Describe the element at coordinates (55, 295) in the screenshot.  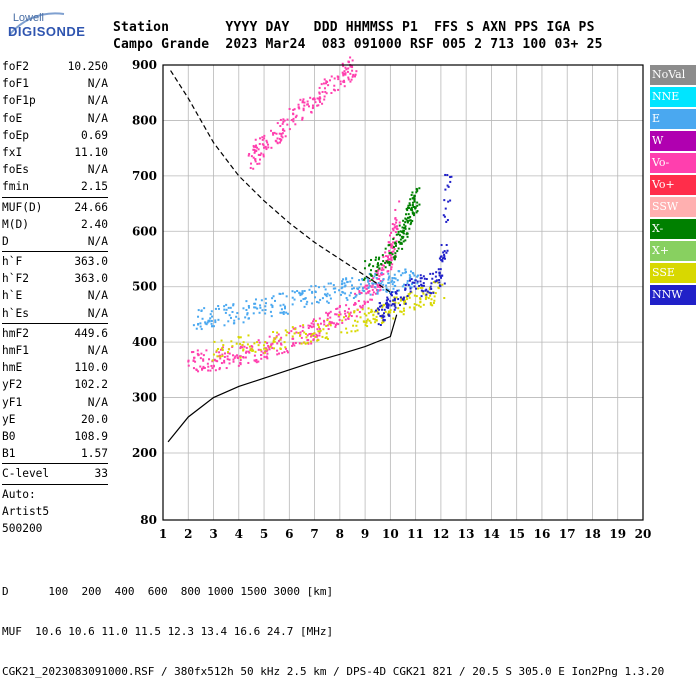
I see `param-row: h`E N/A` at that location.